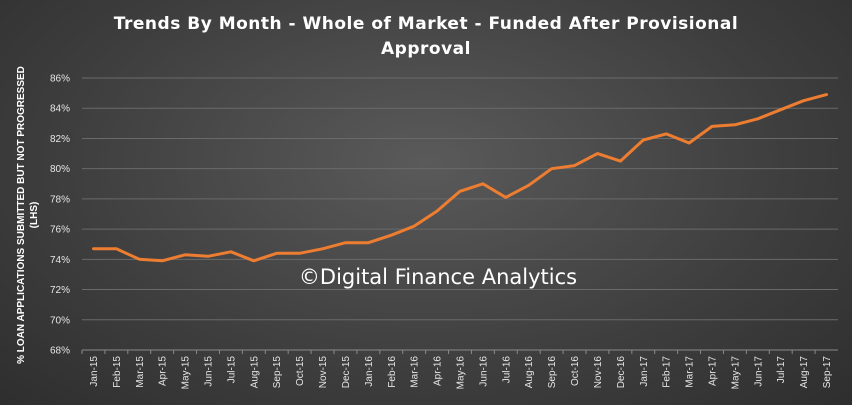  I want to click on y-tick-label: 86%, so click(60, 79).